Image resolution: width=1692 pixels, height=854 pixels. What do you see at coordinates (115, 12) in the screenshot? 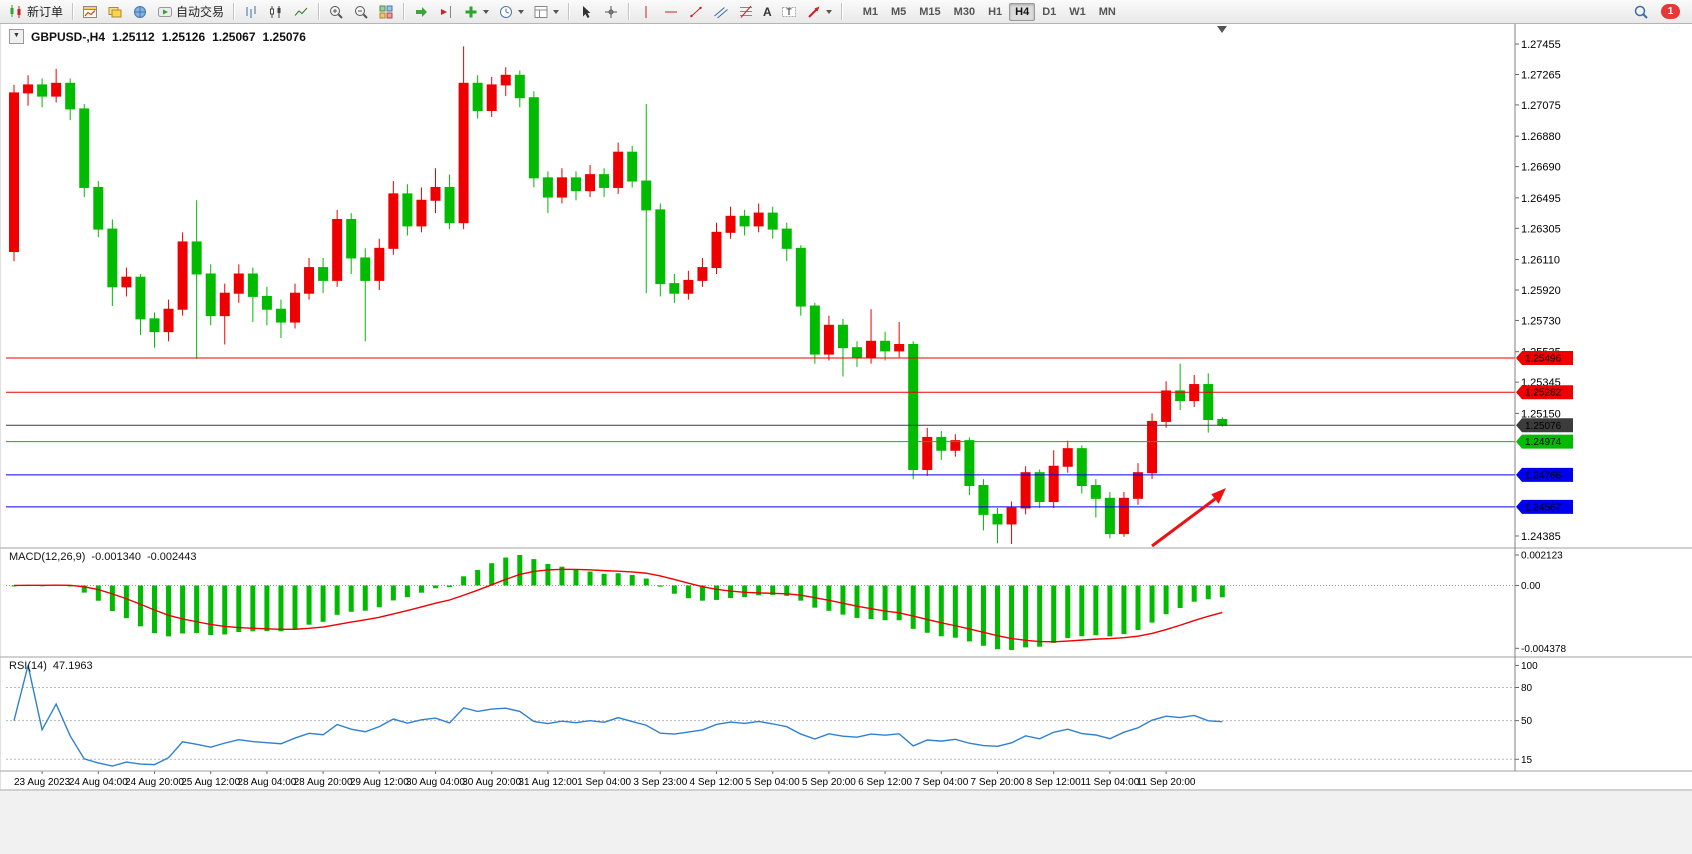
I see `profiles-button` at bounding box center [115, 12].